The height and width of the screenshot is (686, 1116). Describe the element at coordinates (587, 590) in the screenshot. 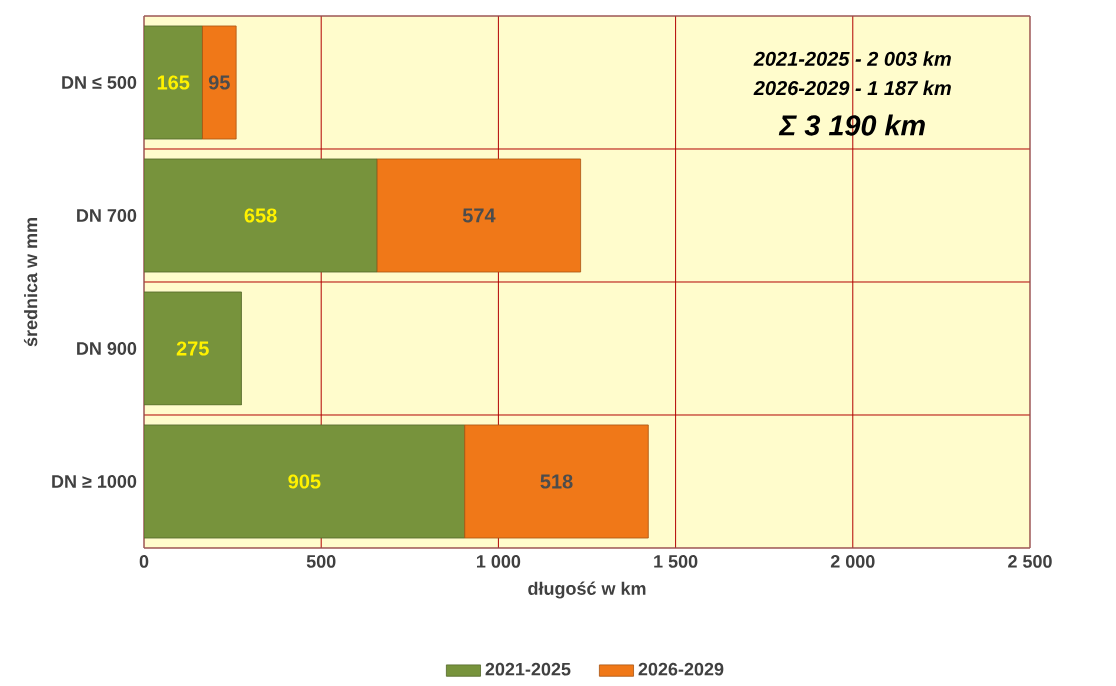

I see `x-axis-title: długość w km` at that location.